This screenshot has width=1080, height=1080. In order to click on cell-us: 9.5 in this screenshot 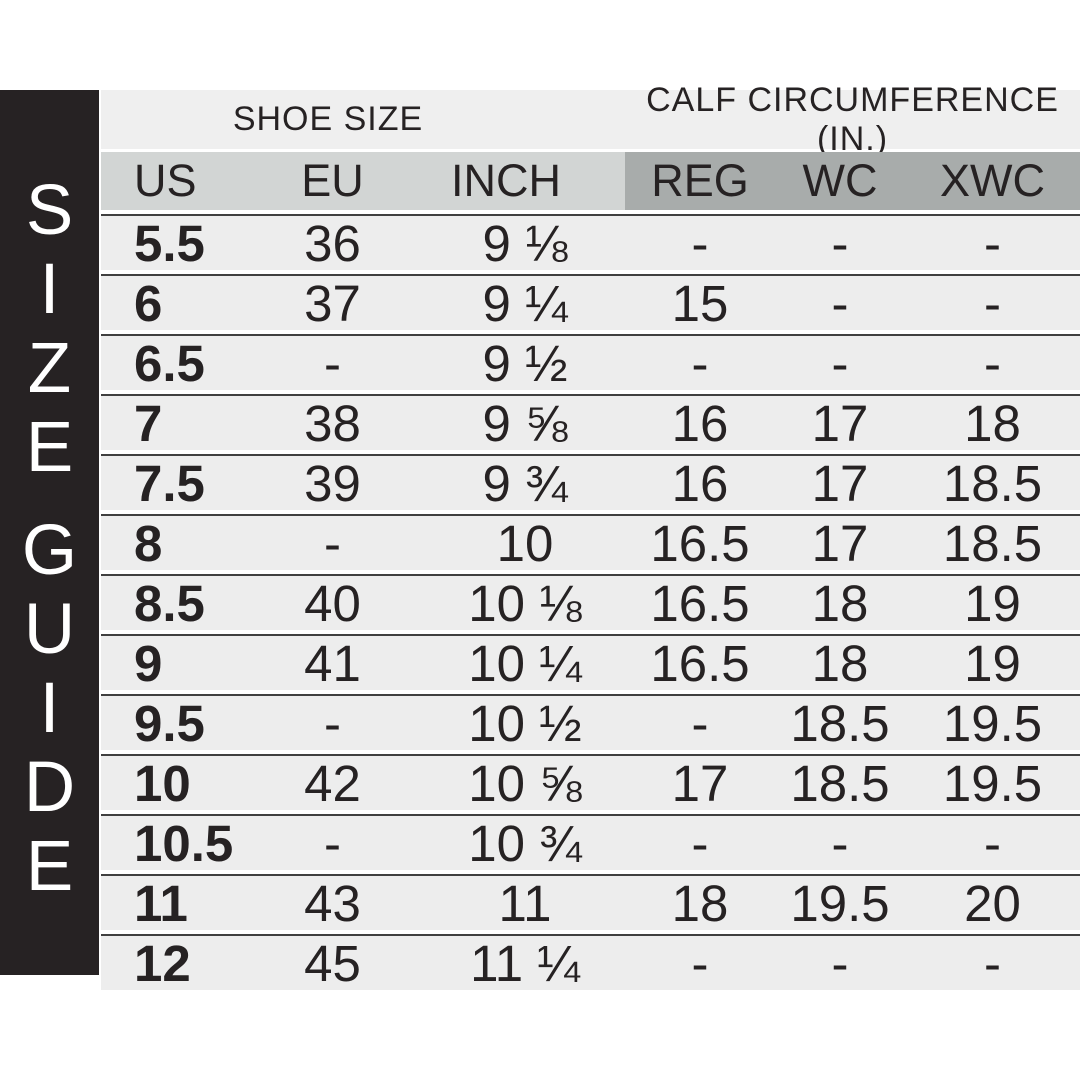, I will do `click(170, 723)`.